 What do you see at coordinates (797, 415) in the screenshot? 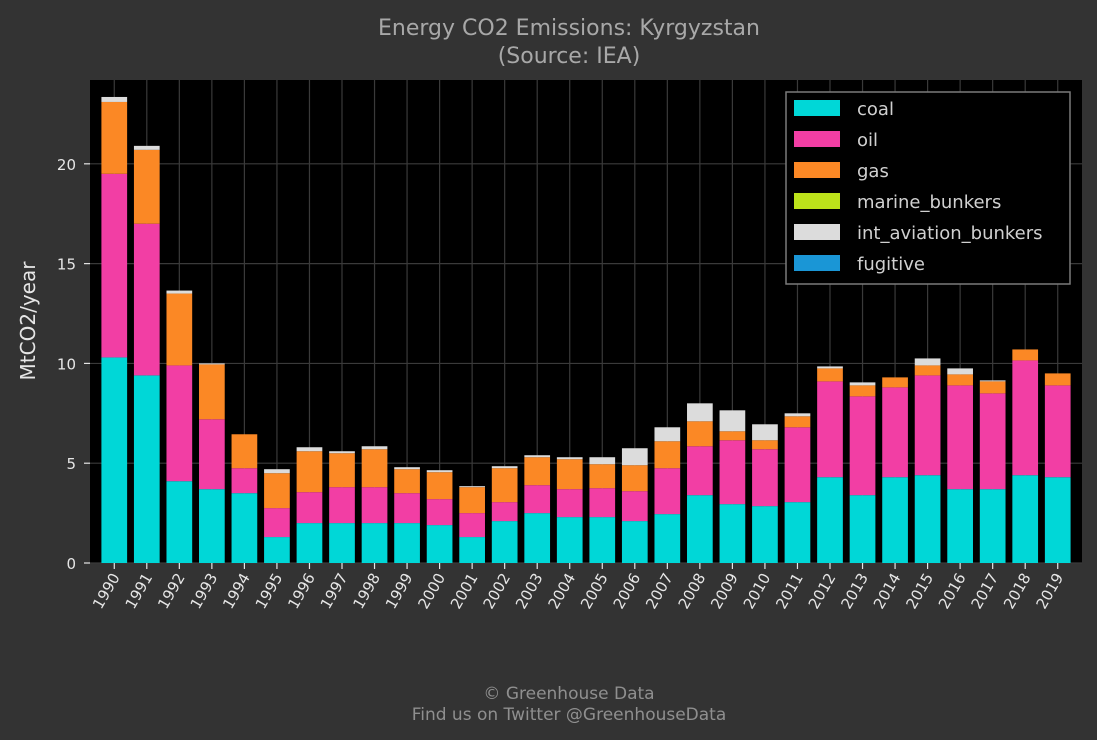
I see `bar-int_aviation_bunkers-2011` at bounding box center [797, 415].